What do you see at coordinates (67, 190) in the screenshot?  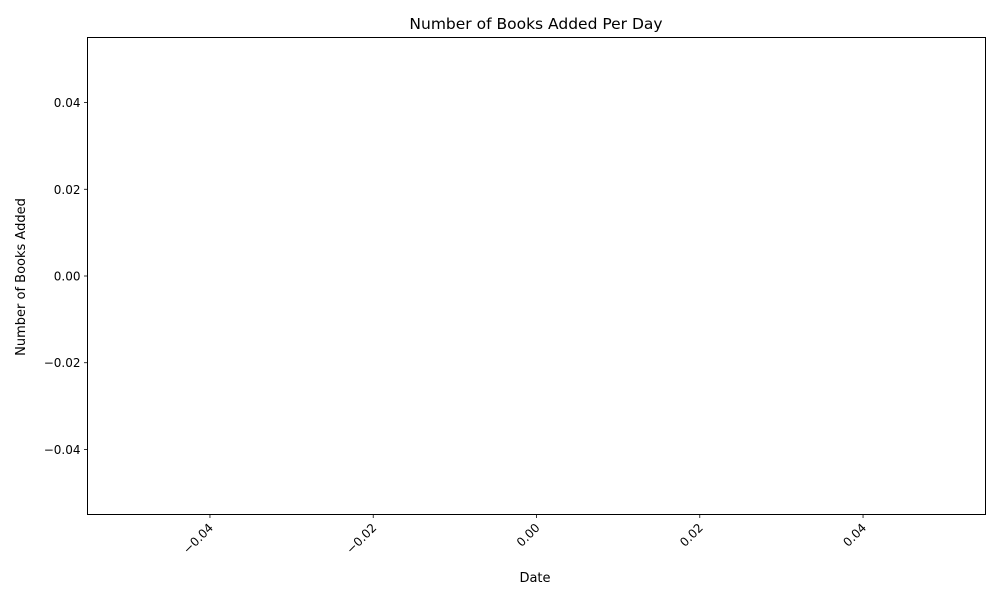 I see `y-tick-label: 0.02` at bounding box center [67, 190].